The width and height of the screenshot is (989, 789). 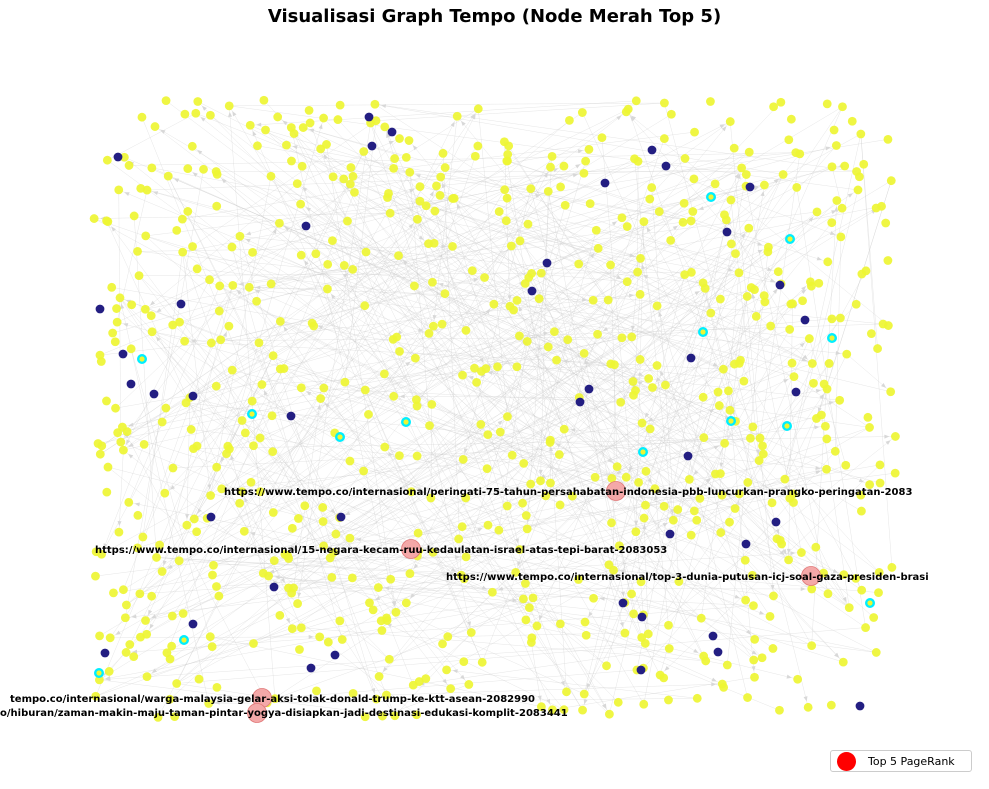 I want to click on graph-node-highlight, so click(x=787, y=426).